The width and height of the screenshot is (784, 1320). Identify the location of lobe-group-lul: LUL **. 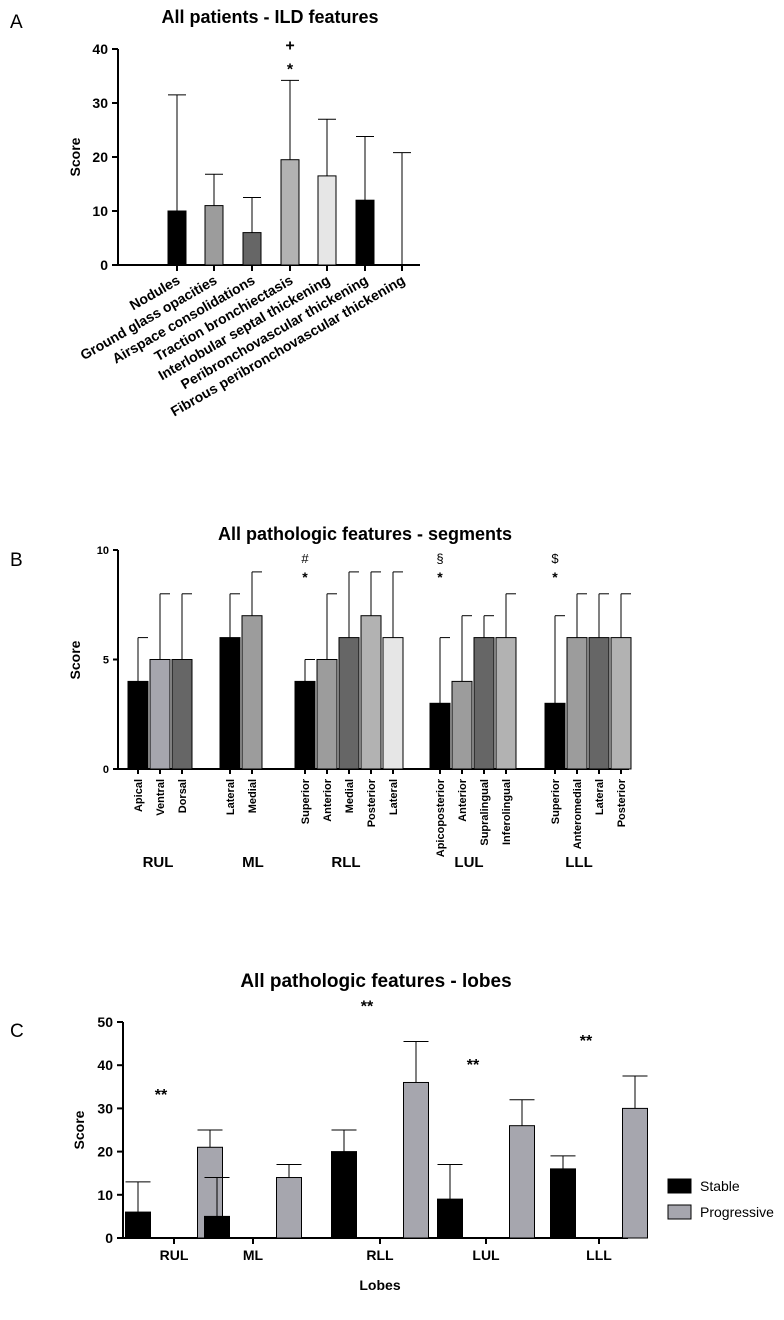
(486, 1160).